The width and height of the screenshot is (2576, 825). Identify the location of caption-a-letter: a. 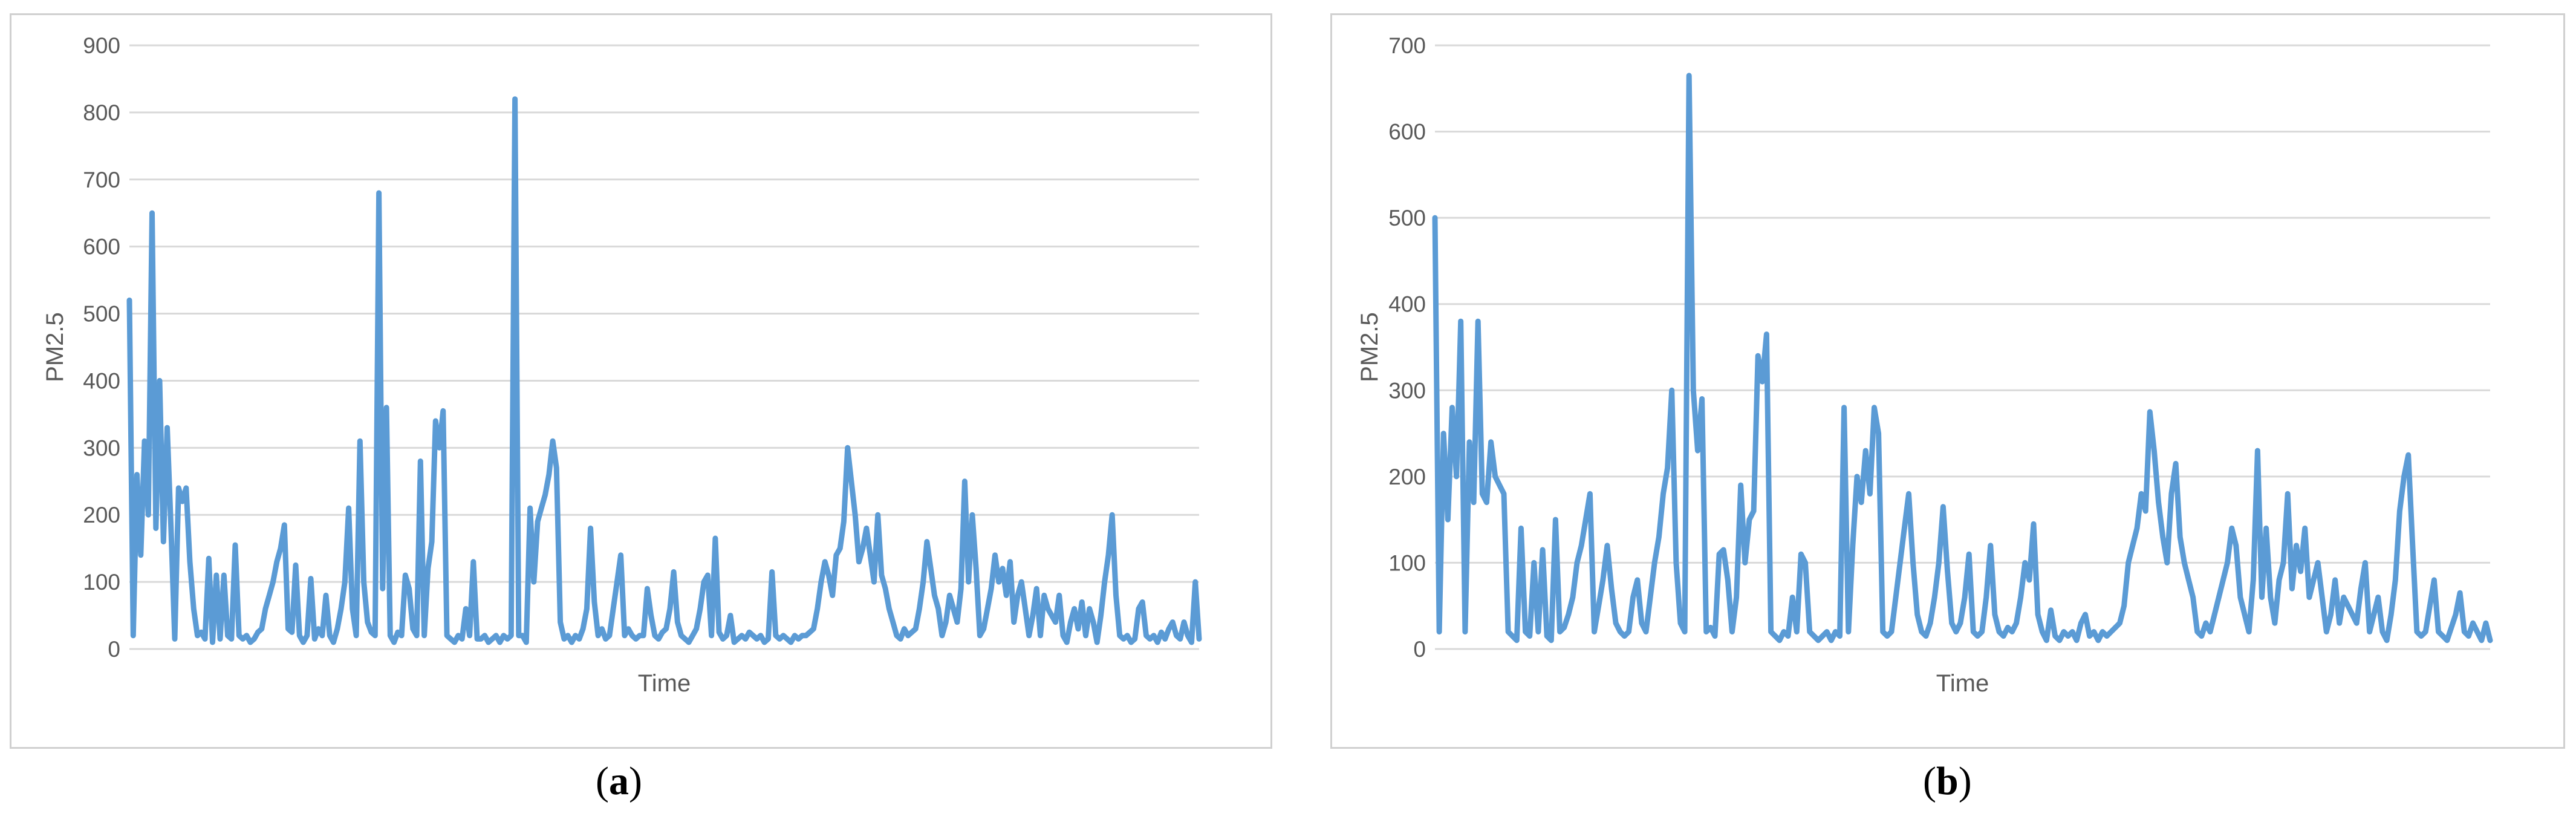
(618, 781).